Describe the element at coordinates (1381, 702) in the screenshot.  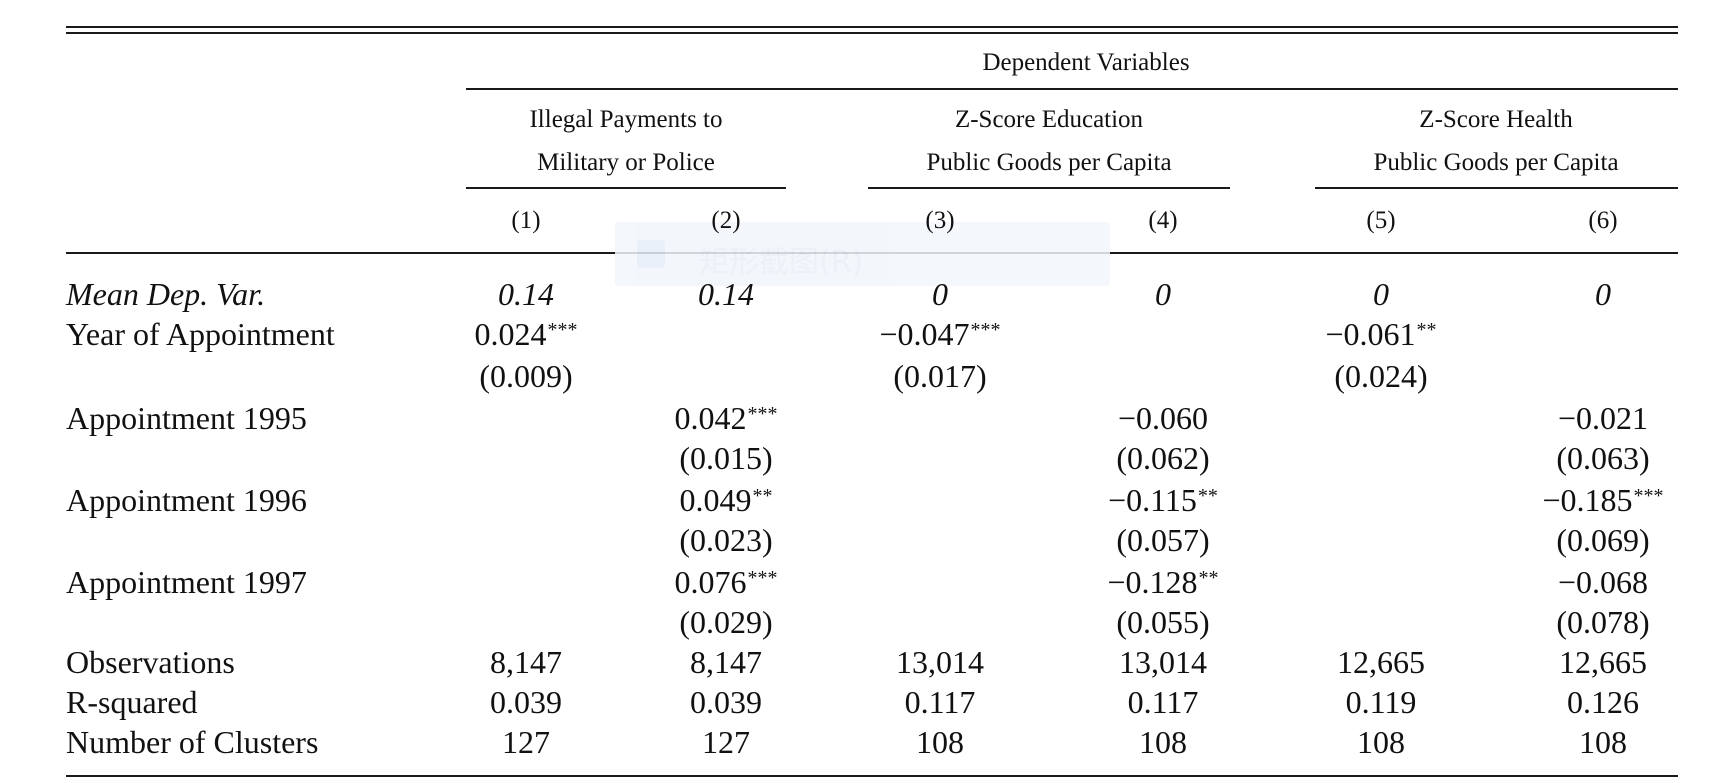
I see `coefficient-cell: 0.119` at that location.